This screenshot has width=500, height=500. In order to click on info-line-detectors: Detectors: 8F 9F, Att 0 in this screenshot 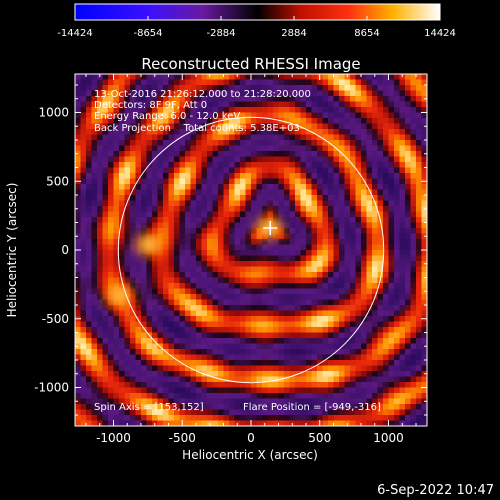, I will do `click(150, 105)`.